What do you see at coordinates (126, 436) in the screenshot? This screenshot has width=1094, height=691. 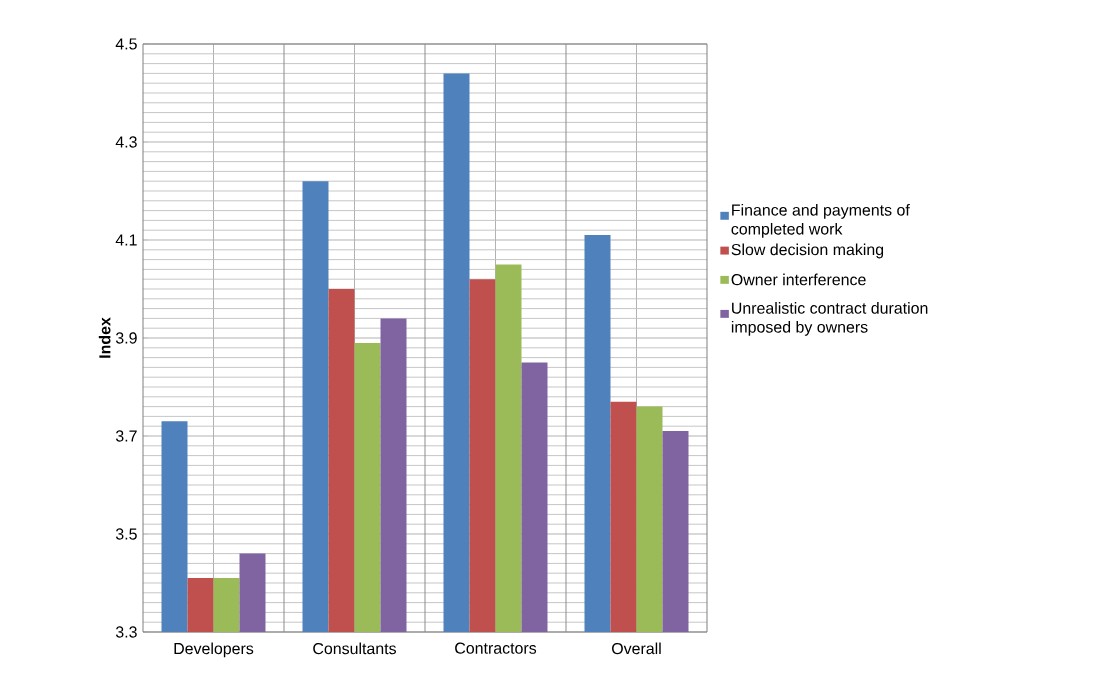 I see `y-tick-label: 3.7` at bounding box center [126, 436].